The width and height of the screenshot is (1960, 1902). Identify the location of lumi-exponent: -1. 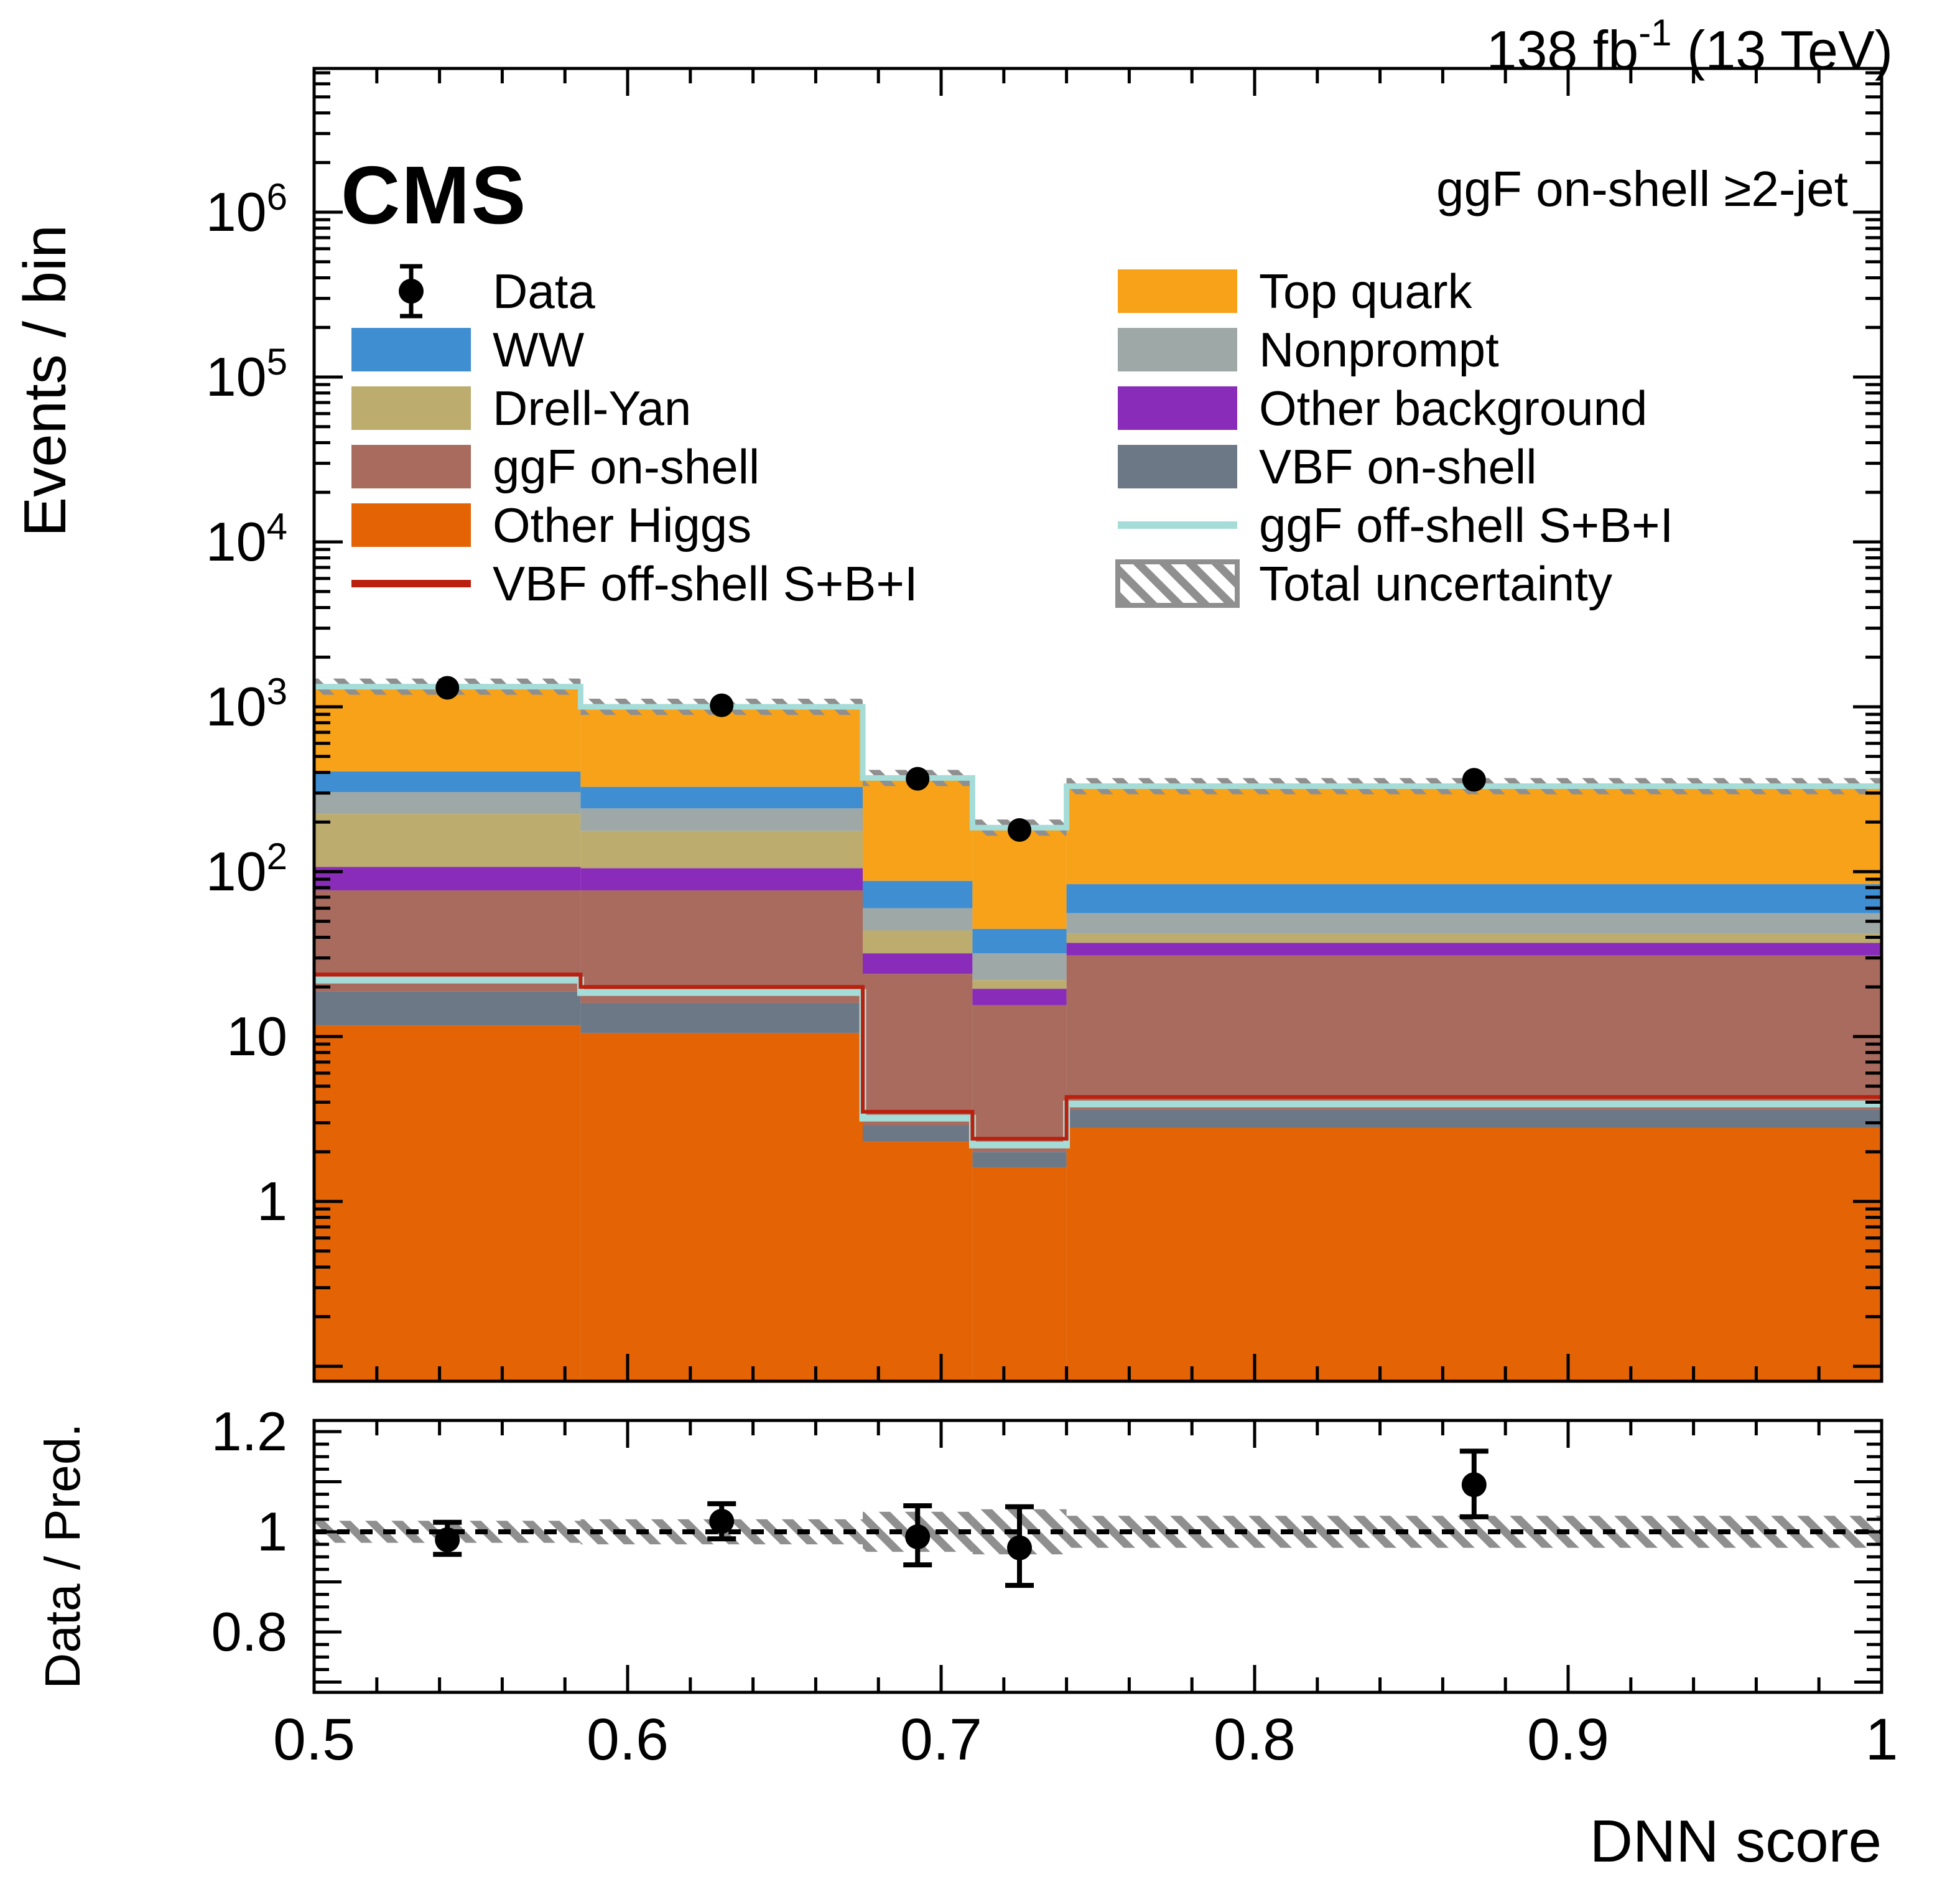
(1655, 33).